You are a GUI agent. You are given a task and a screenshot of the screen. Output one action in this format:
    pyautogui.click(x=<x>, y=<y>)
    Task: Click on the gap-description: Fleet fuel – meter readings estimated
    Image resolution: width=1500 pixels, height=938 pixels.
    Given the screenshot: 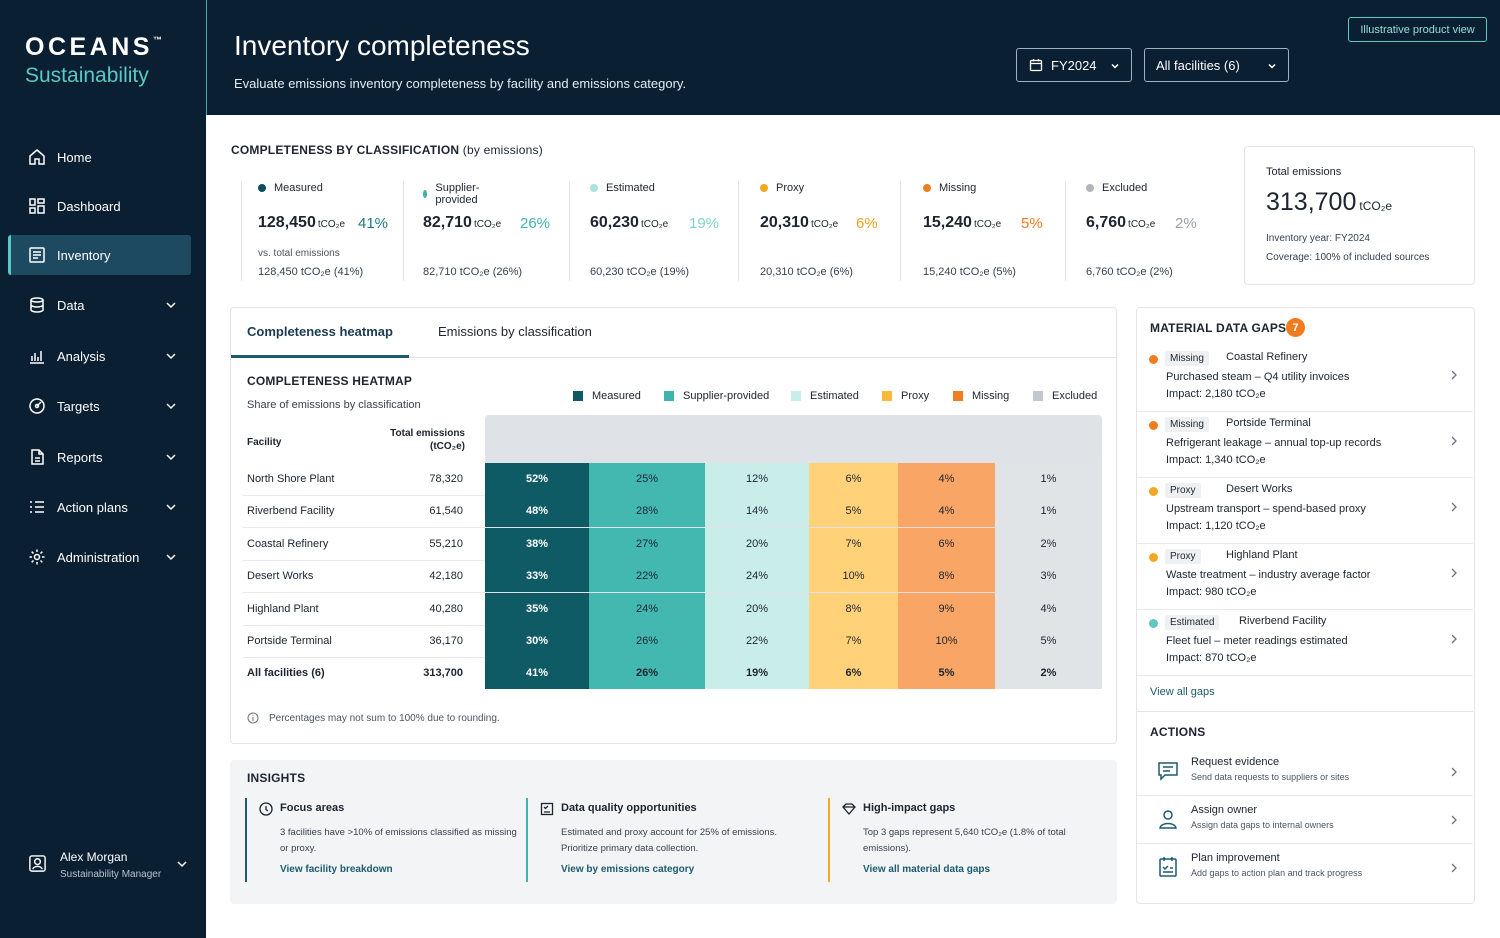 What is the action you would take?
    pyautogui.click(x=1257, y=641)
    